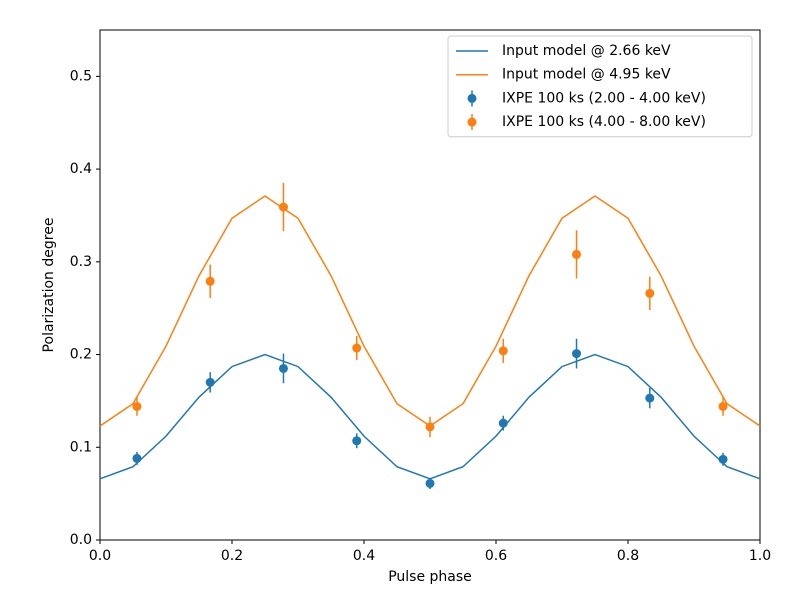  Describe the element at coordinates (81, 447) in the screenshot. I see `y-tick-label: 0.1` at that location.